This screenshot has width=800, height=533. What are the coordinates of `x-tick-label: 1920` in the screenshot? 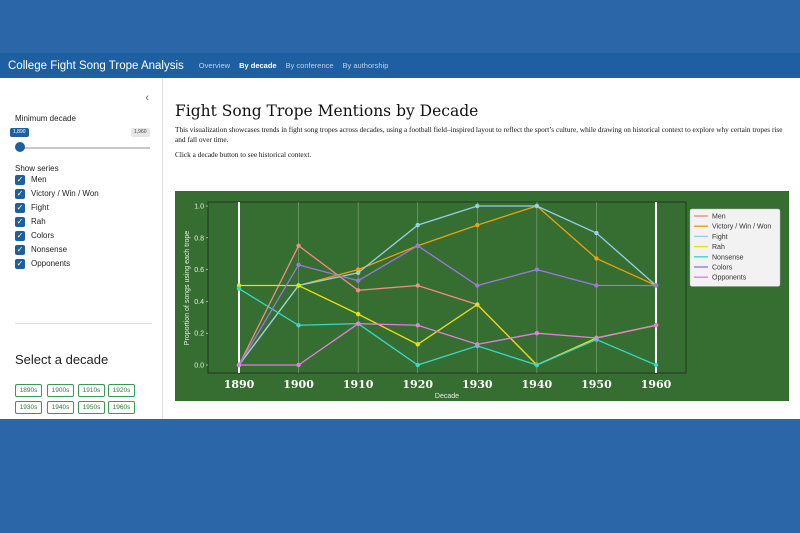 It's located at (417, 384).